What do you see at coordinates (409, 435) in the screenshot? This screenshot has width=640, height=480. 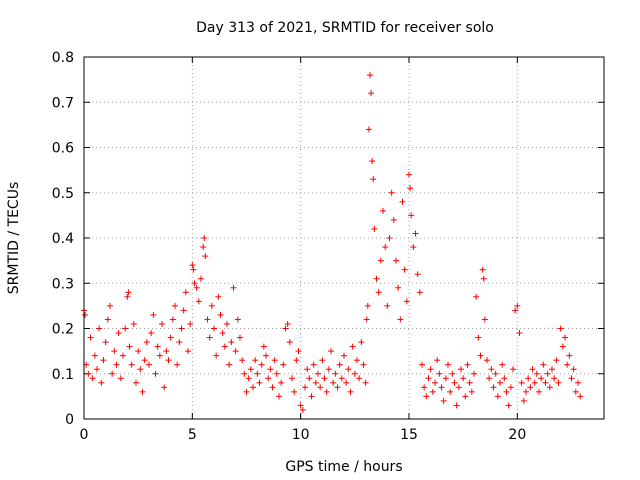 I see `x-tick-label: 15` at bounding box center [409, 435].